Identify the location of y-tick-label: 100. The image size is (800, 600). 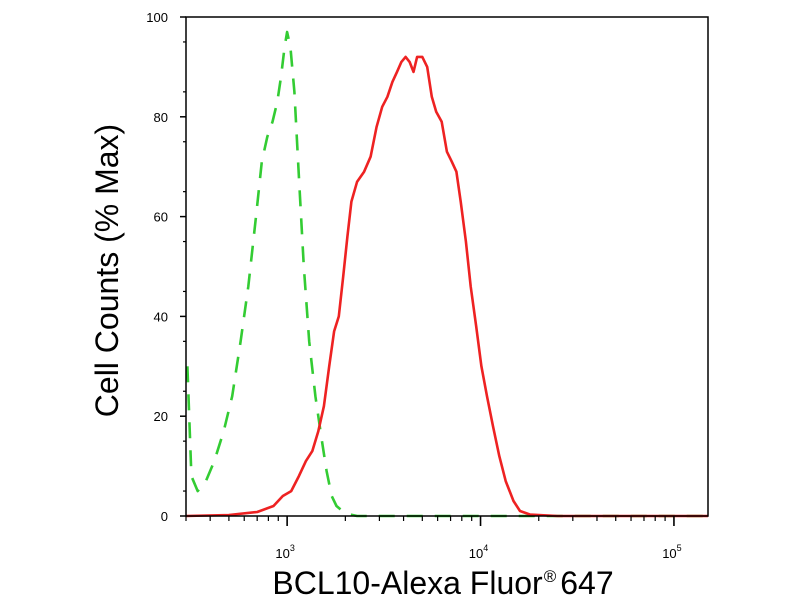
(157, 17).